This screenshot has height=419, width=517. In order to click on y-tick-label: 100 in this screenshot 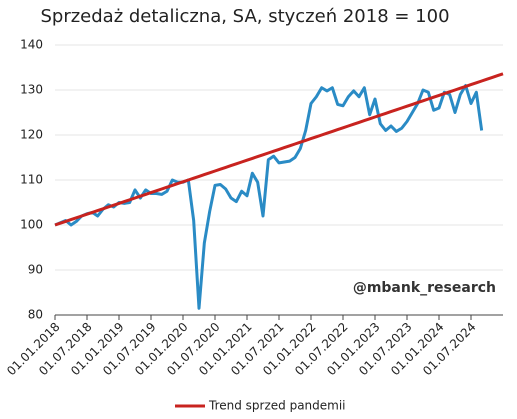, I will do `click(31, 225)`.